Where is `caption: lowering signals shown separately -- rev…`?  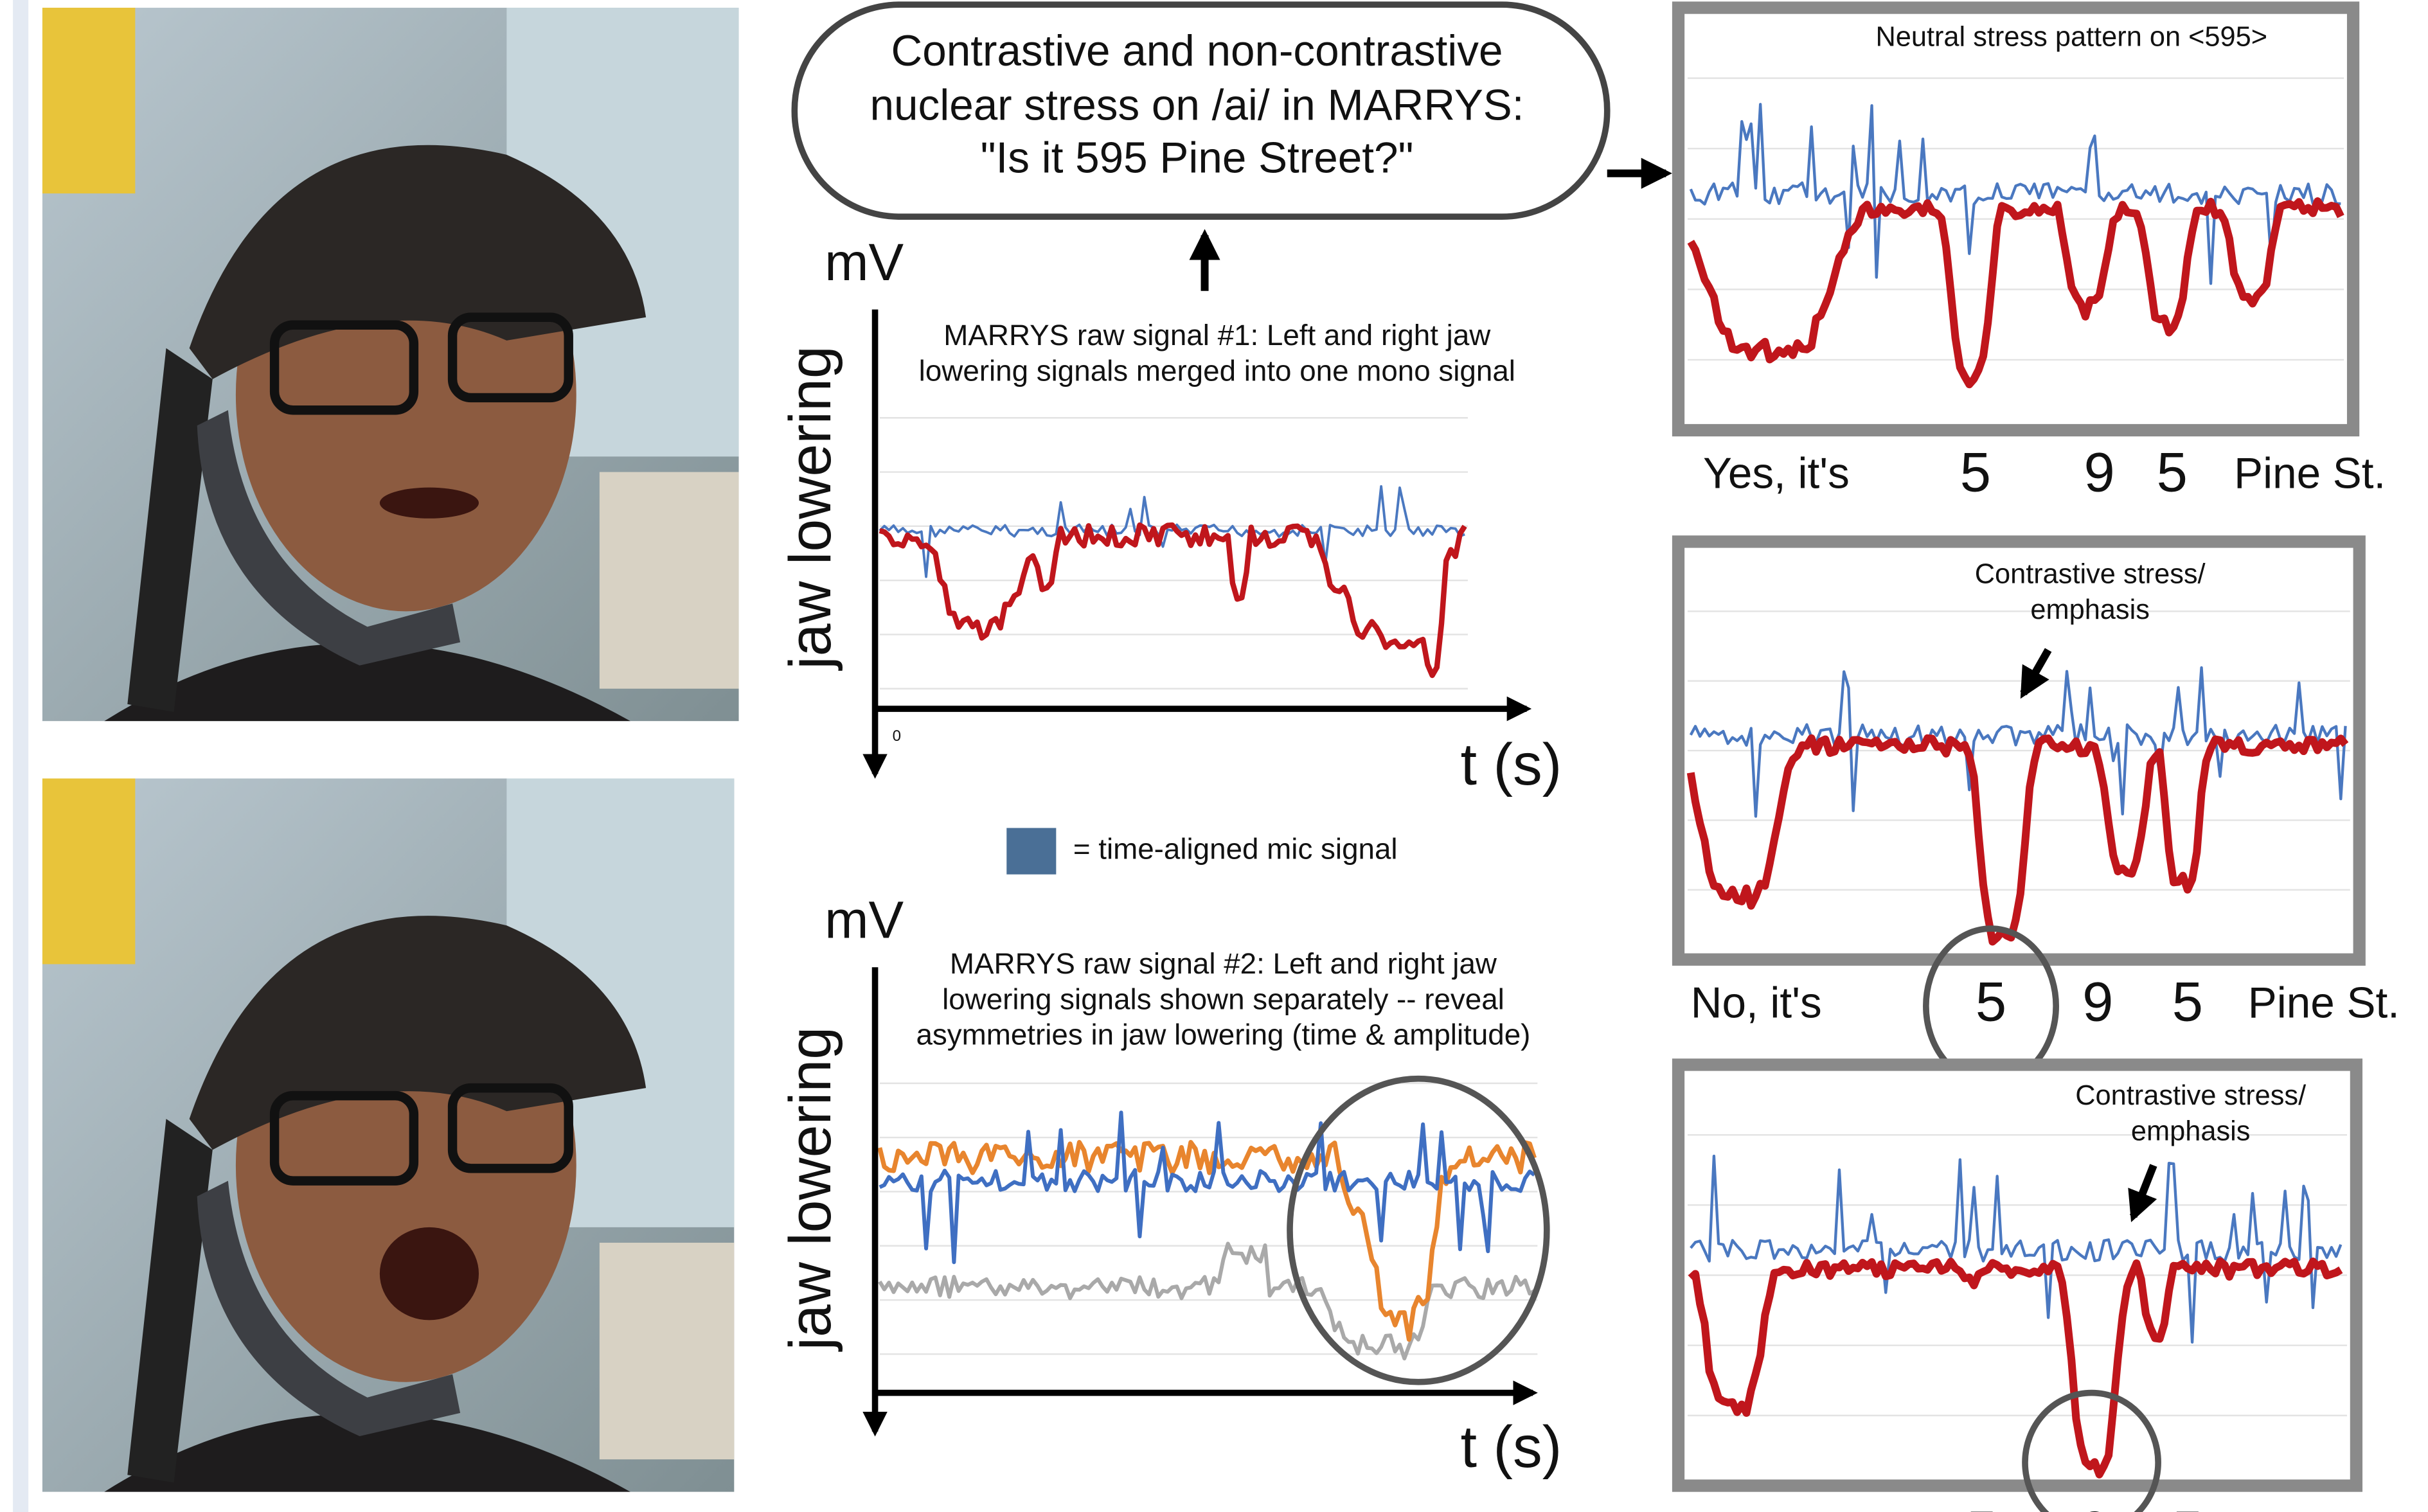 caption: lowering signals shown separately -- rev… is located at coordinates (1223, 999).